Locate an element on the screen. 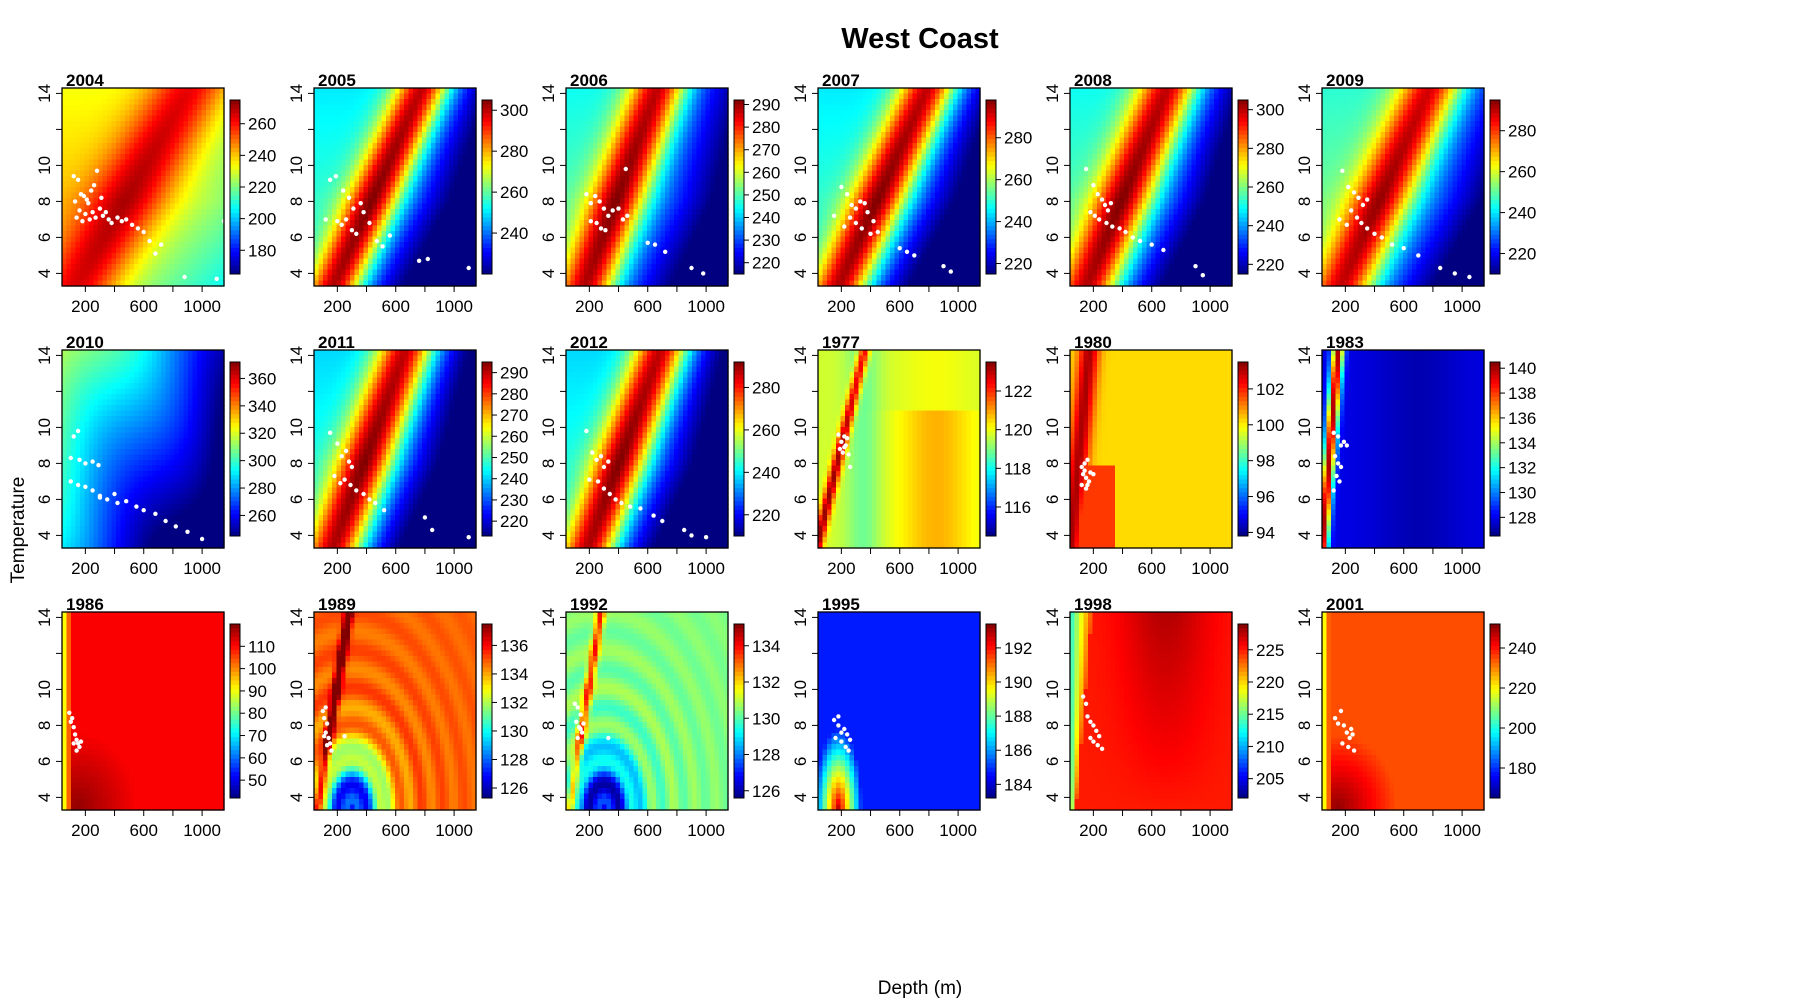  y-tick-label: 6 is located at coordinates (1304, 499).